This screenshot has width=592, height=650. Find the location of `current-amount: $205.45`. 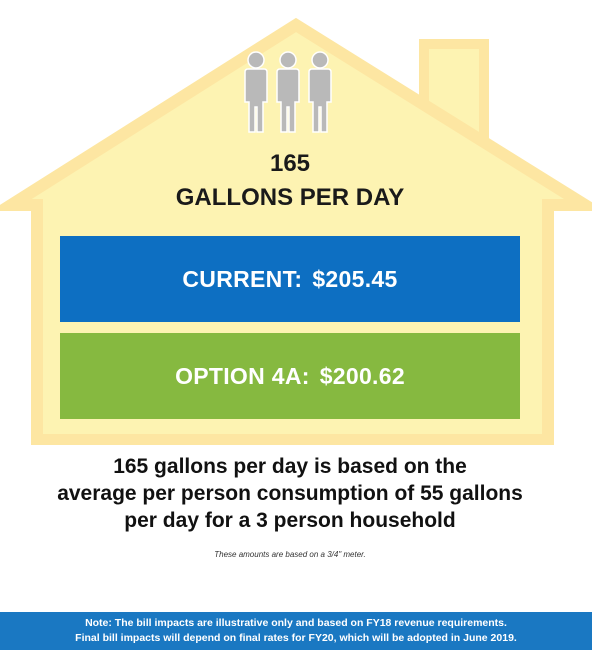

current-amount: $205.45 is located at coordinates (355, 278).